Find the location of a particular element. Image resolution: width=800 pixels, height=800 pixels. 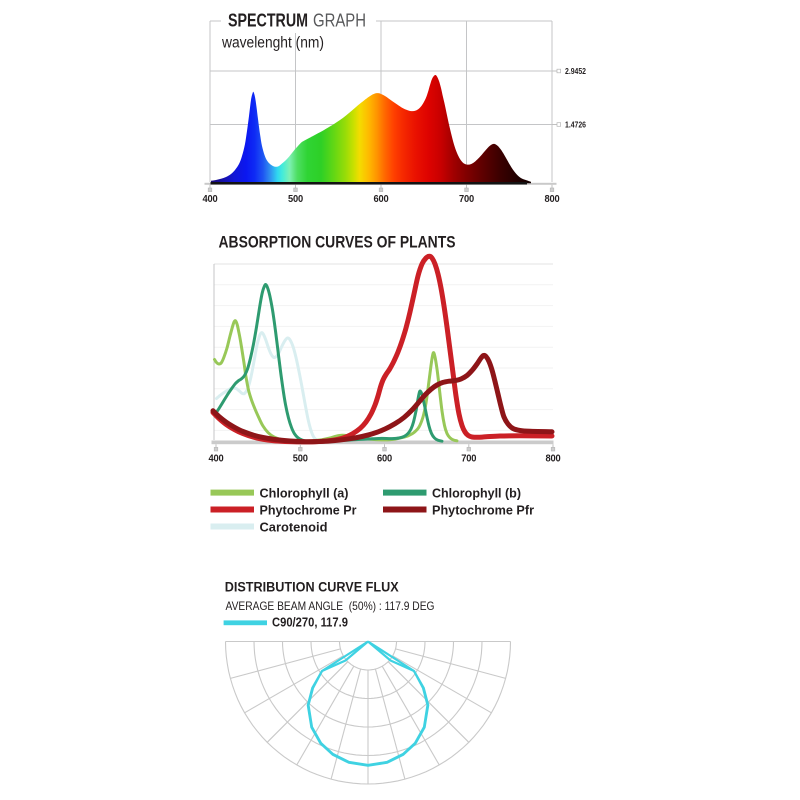

svg-text: SPECTRUM is located at coordinates (268, 21).